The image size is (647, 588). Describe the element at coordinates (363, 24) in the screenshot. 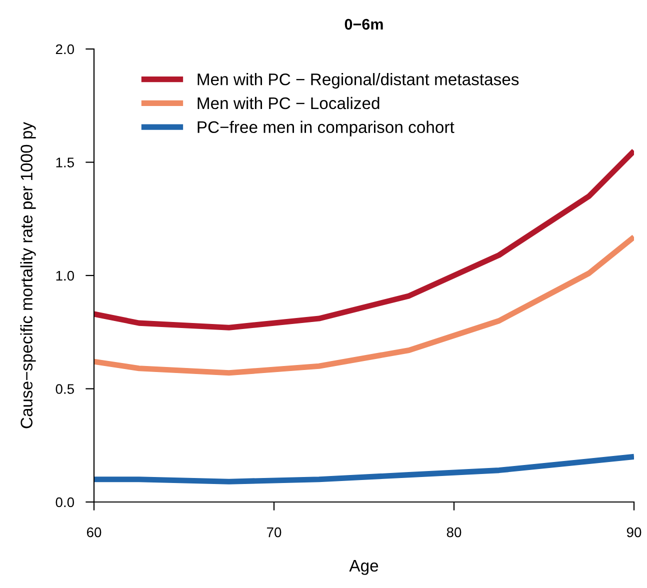

I see `chart-title: 0−6m` at that location.